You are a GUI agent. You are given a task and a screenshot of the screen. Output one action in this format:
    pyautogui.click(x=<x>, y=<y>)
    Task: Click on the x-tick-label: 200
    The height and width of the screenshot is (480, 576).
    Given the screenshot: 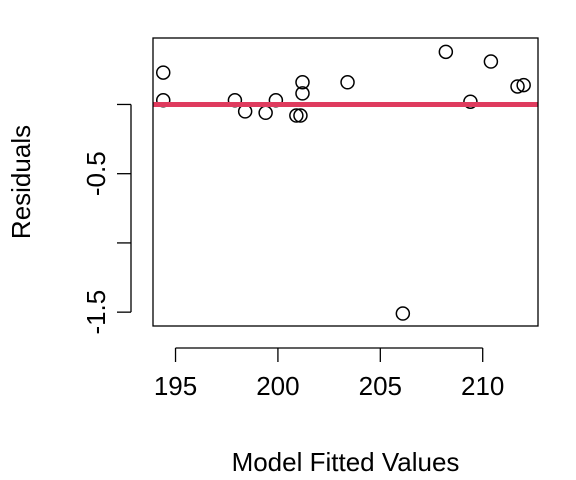 What is the action you would take?
    pyautogui.click(x=277, y=386)
    